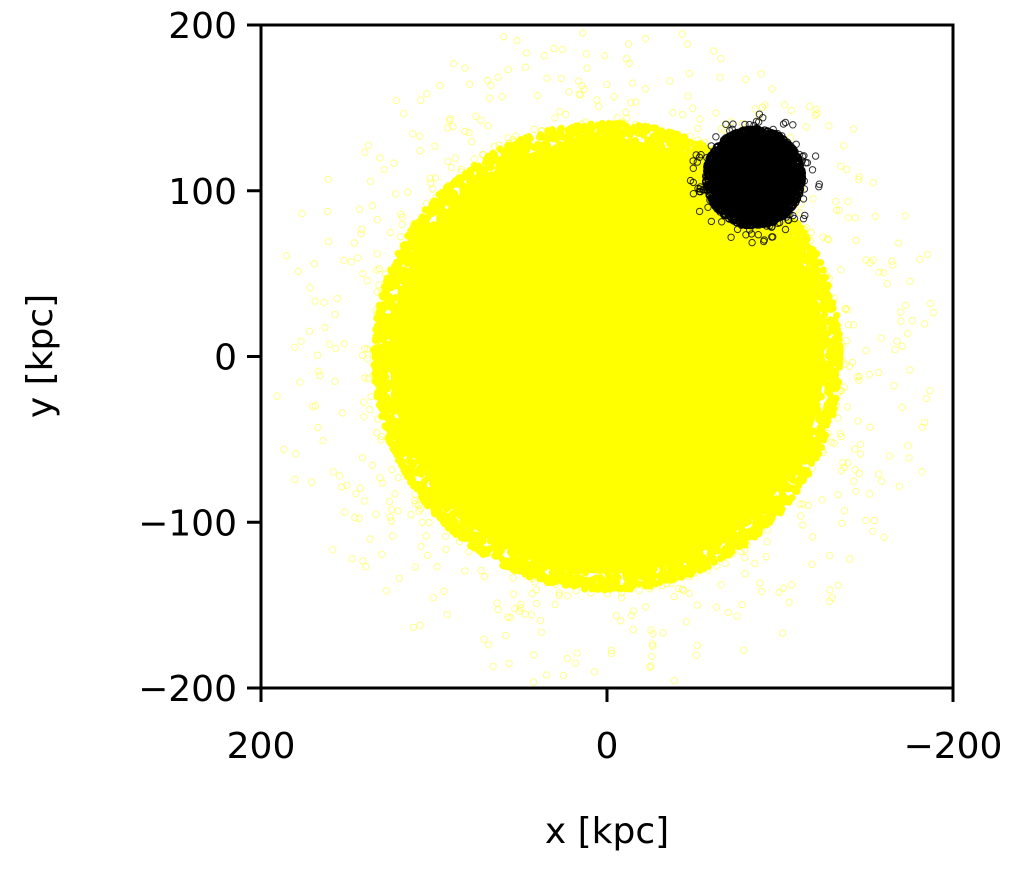  Describe the element at coordinates (607, 831) in the screenshot. I see `x-axis-label: x [kpc]` at that location.